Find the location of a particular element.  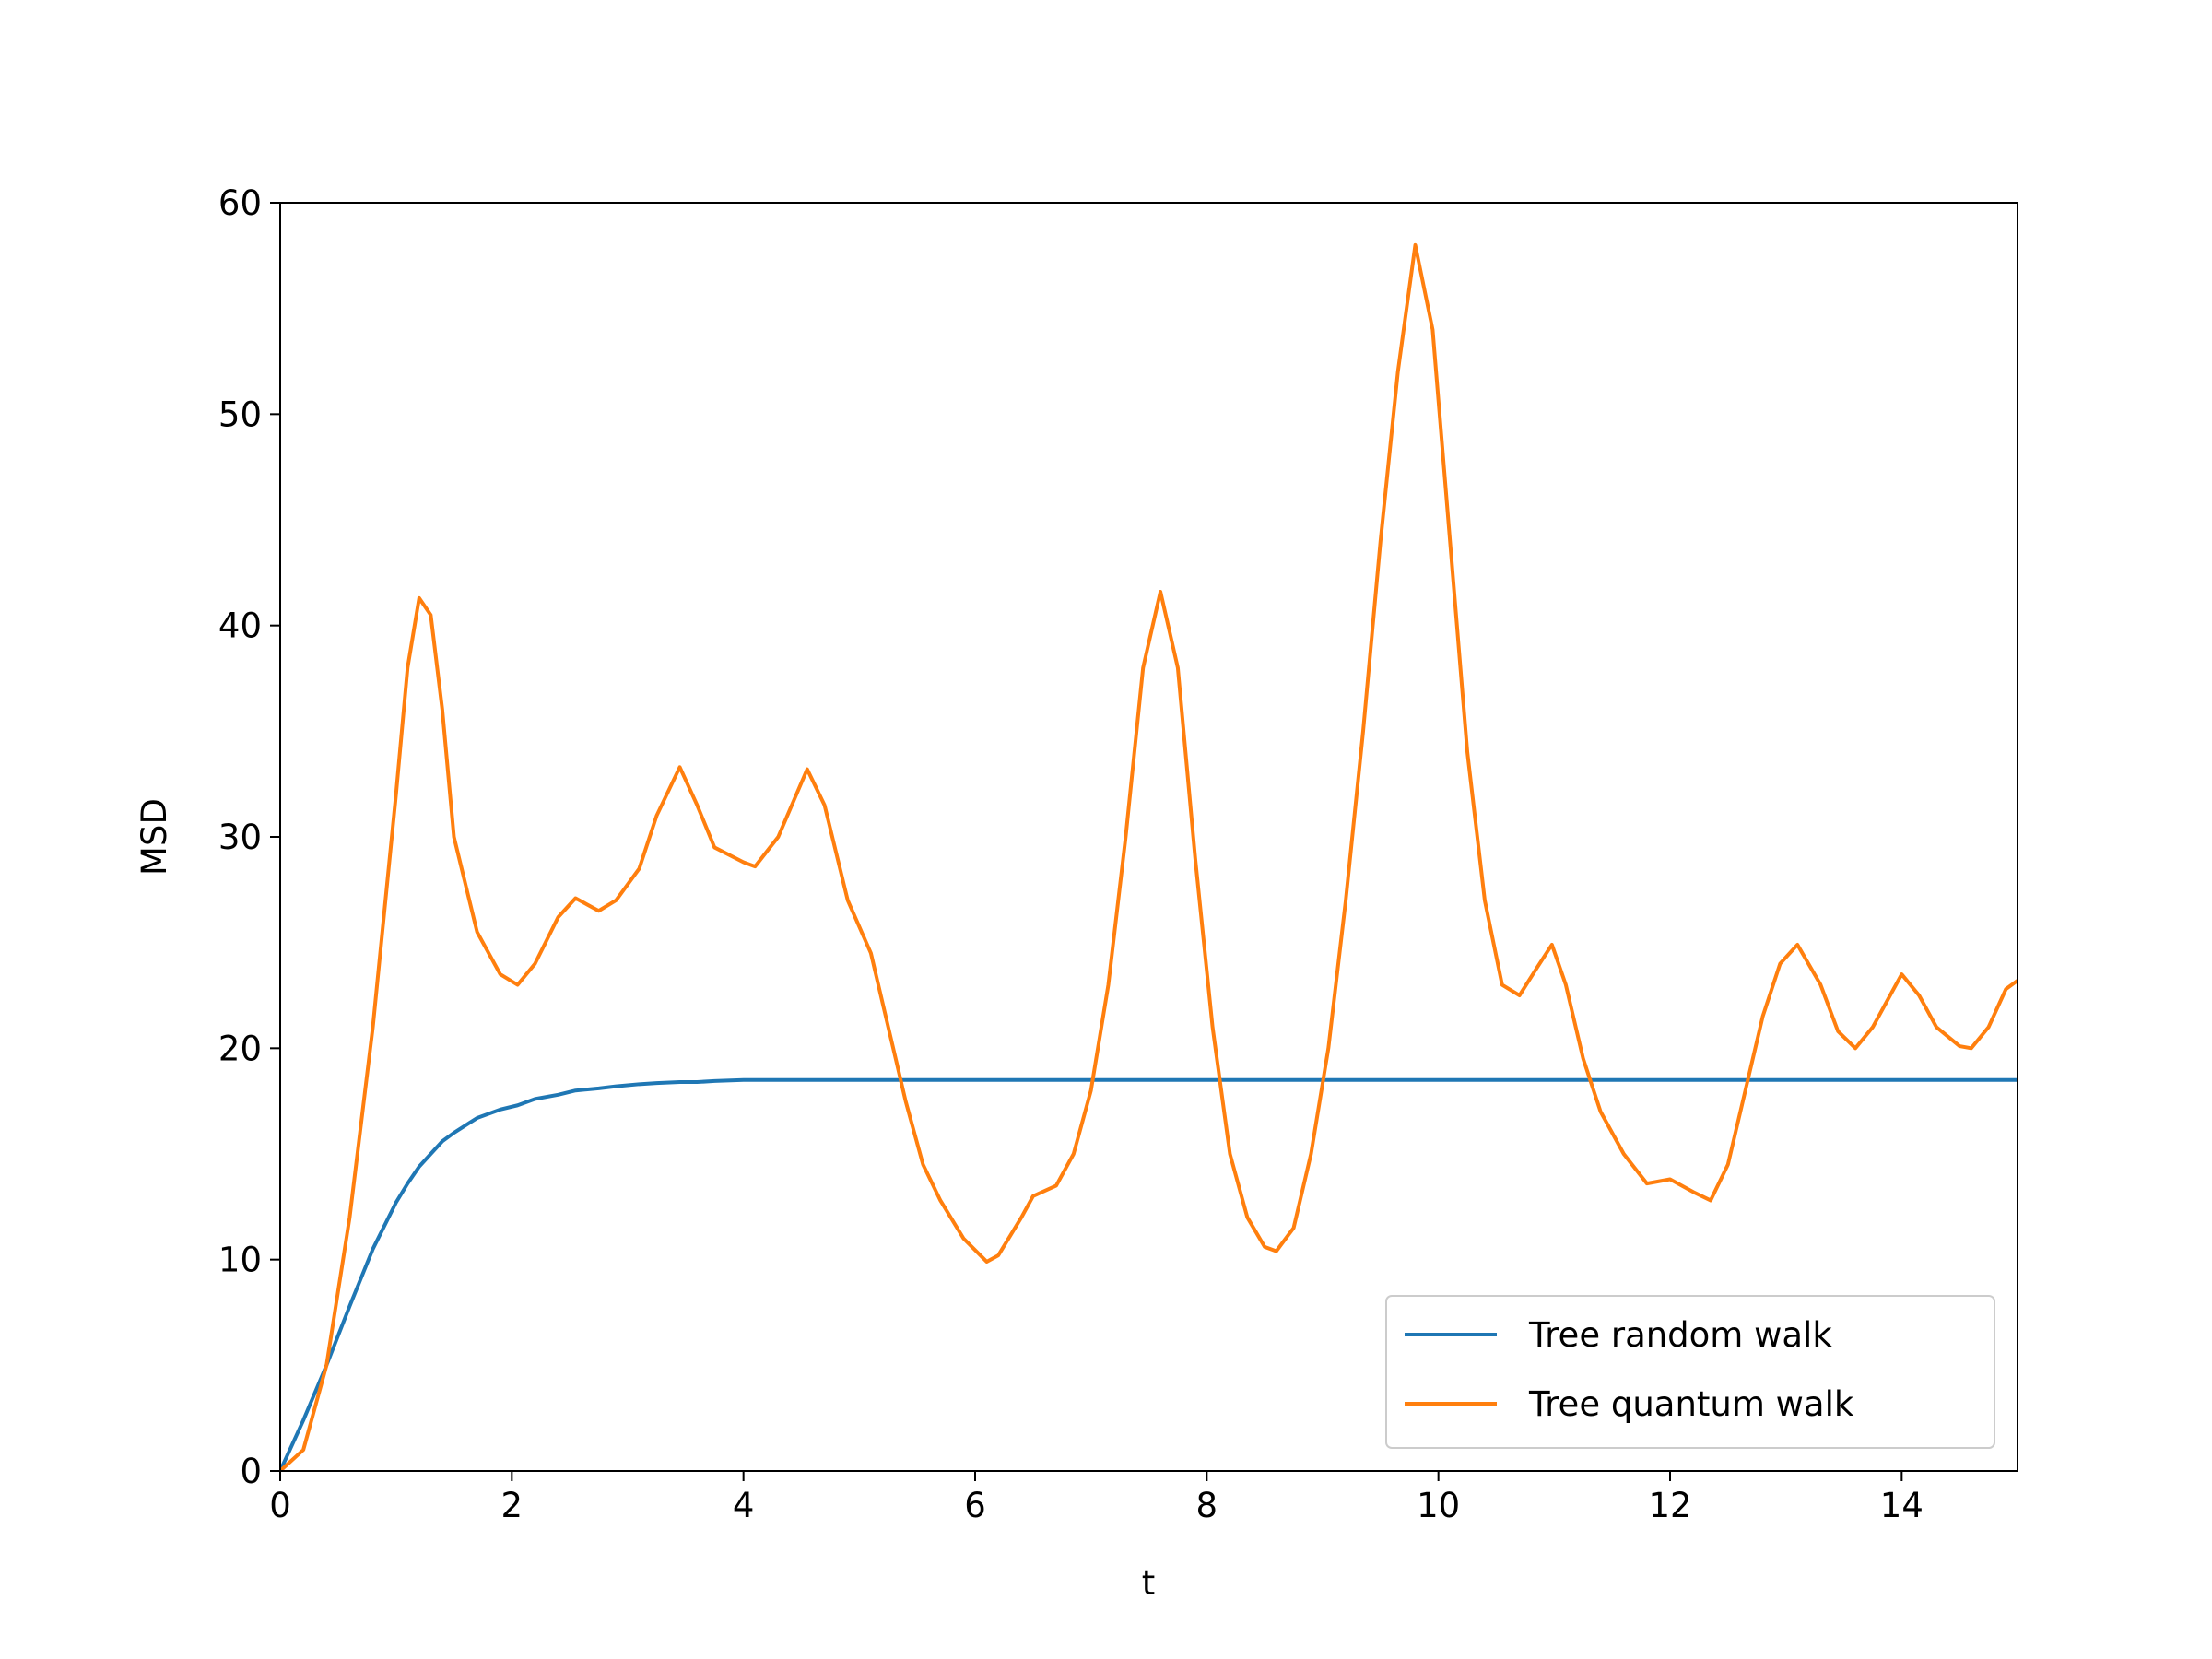

y-axis-label: MSD is located at coordinates (154, 837).